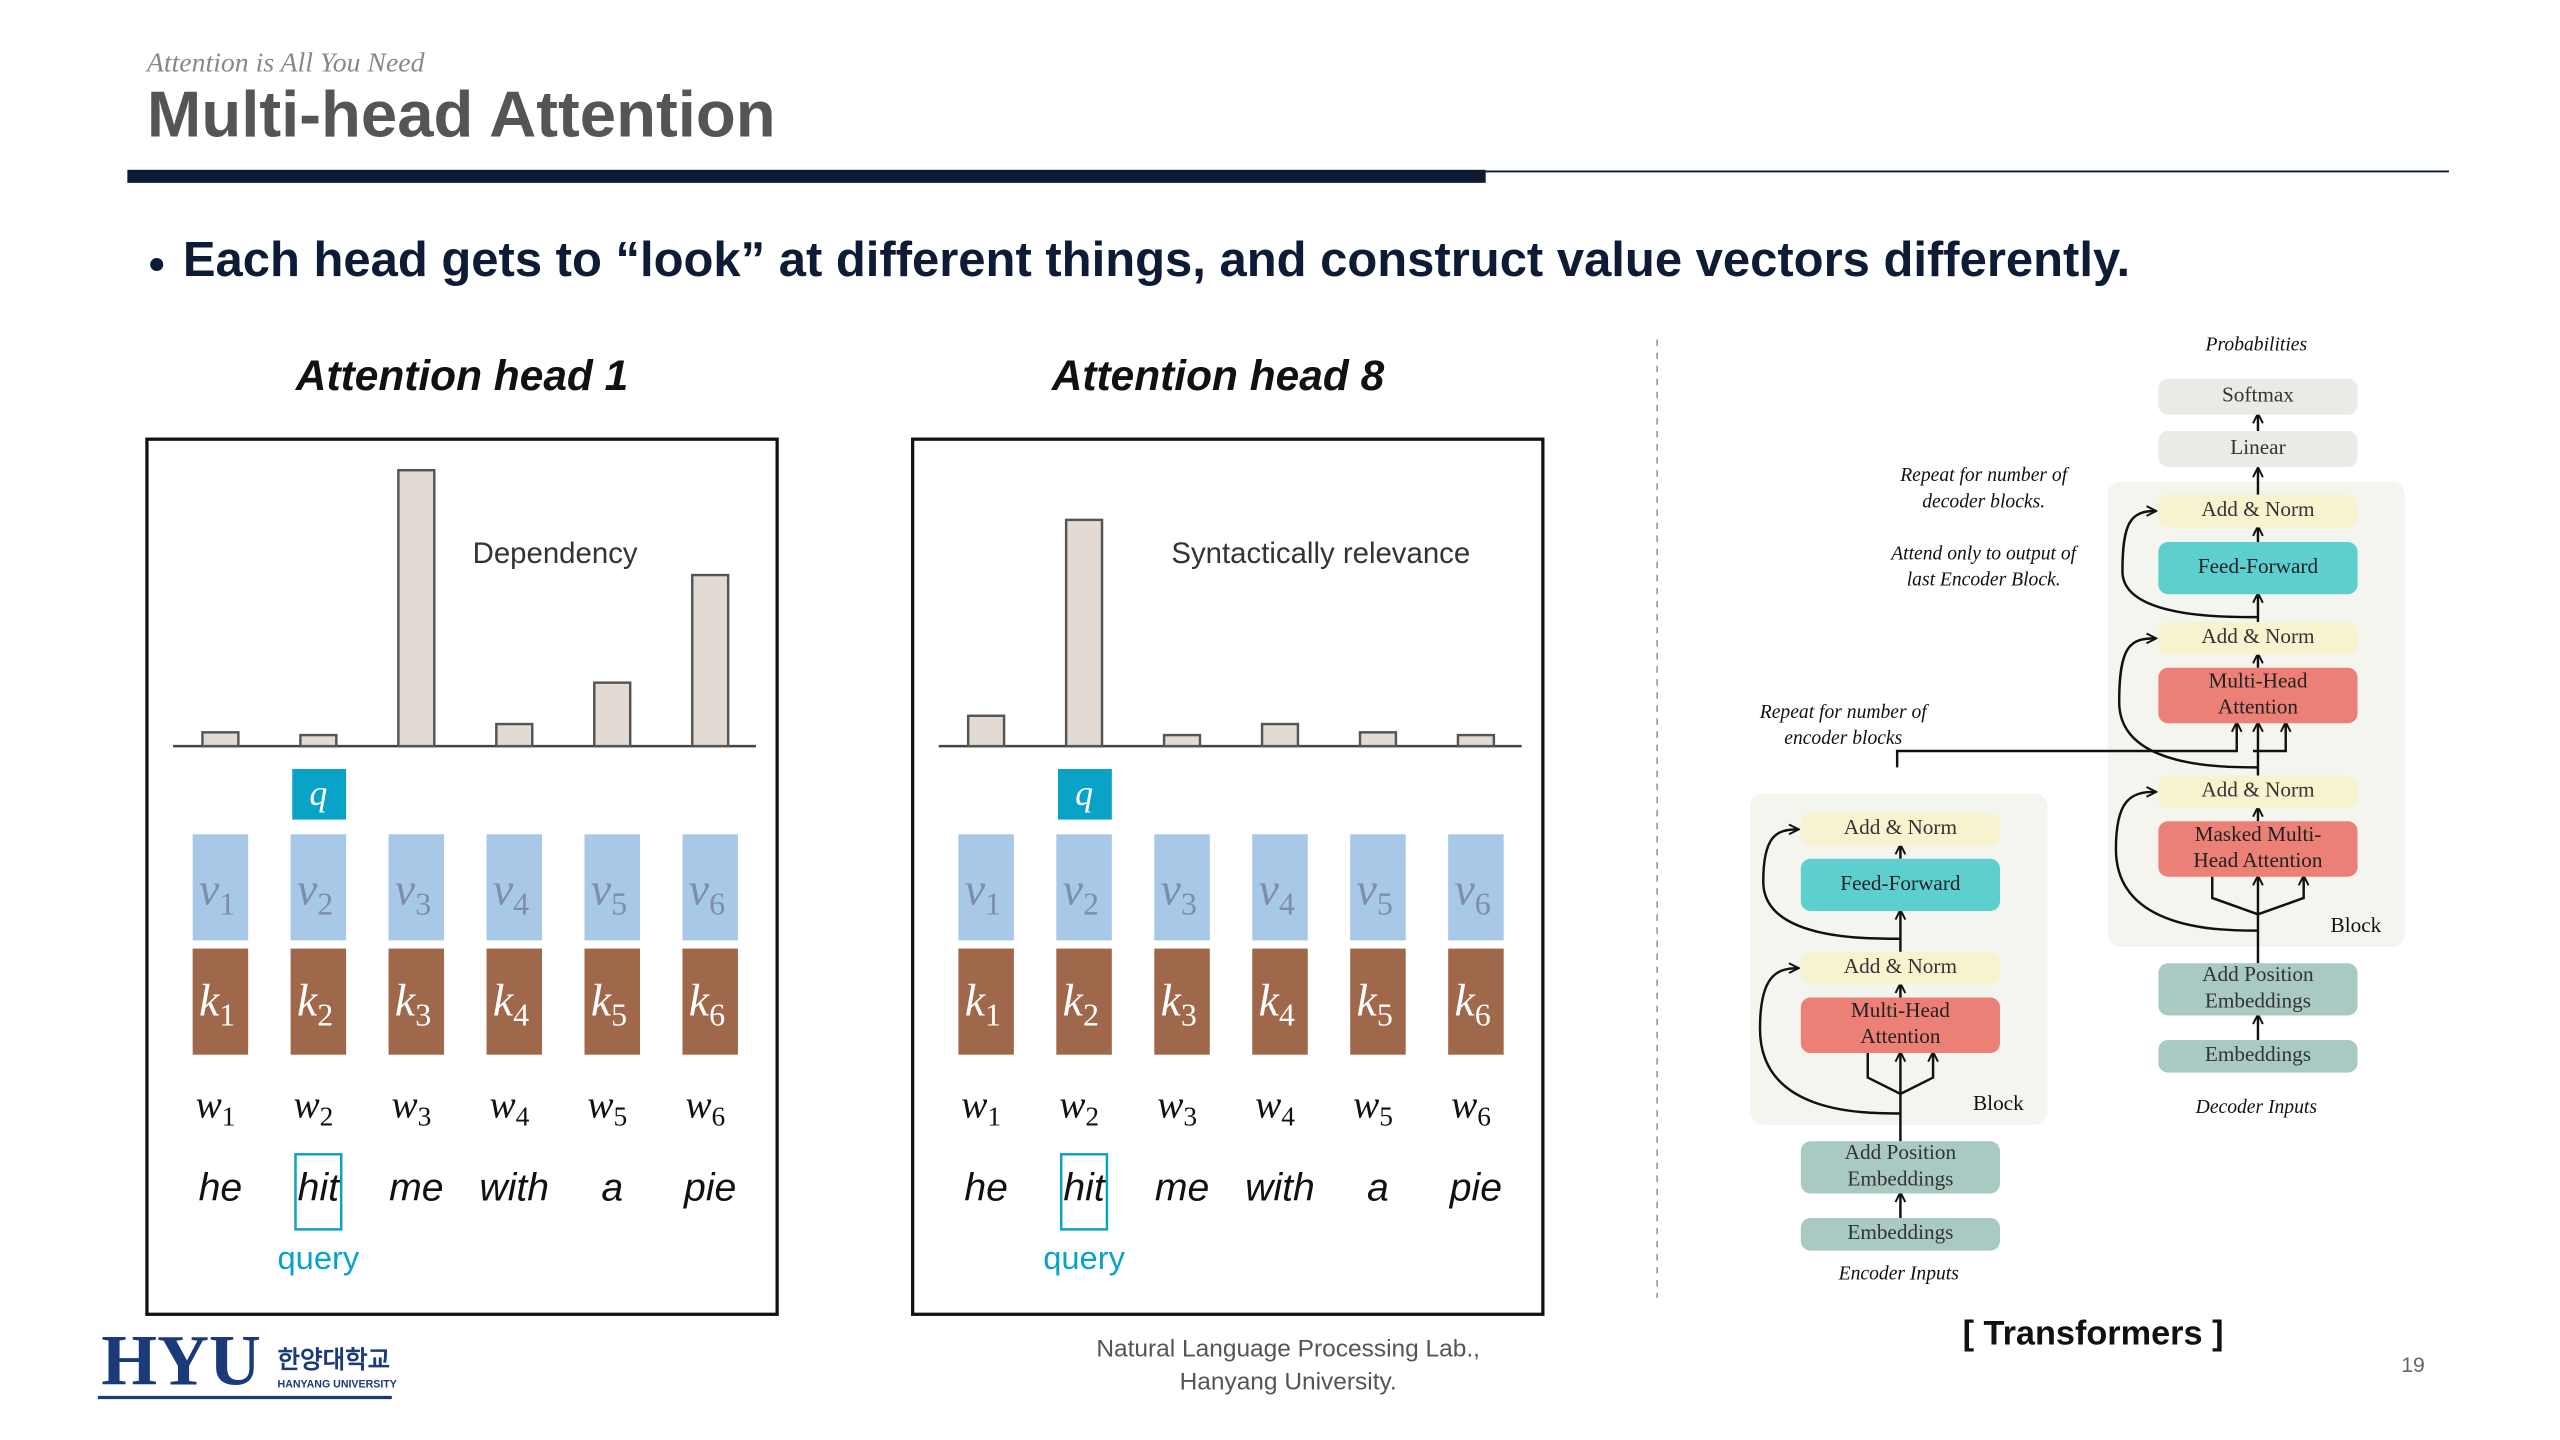  Describe the element at coordinates (285, 63) in the screenshot. I see `subtitle: Attention is All You Need` at that location.